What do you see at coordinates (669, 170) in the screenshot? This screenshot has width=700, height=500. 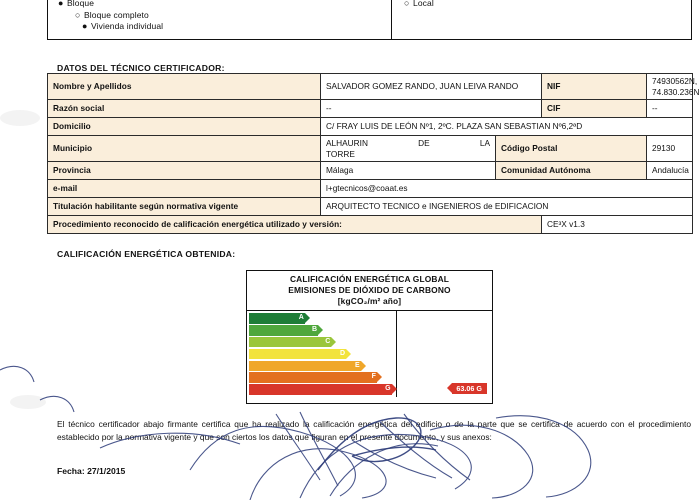 I see `comunidad-autonoma-value: Andalucía` at bounding box center [669, 170].